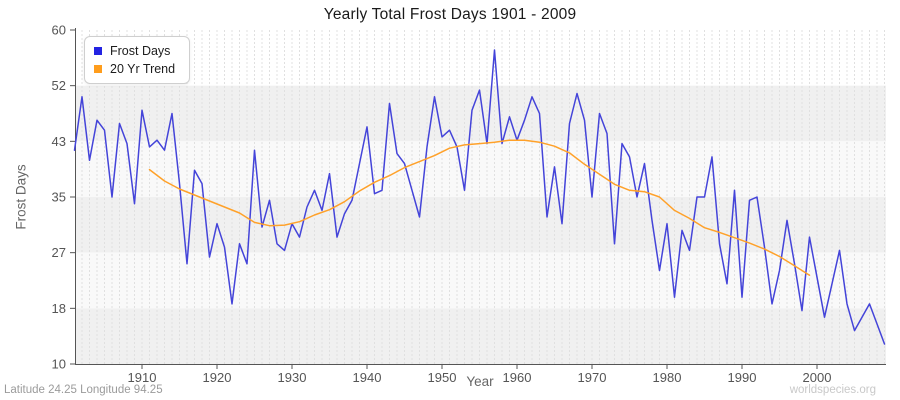 The height and width of the screenshot is (400, 900). Describe the element at coordinates (442, 377) in the screenshot. I see `svg-text: 1950` at that location.